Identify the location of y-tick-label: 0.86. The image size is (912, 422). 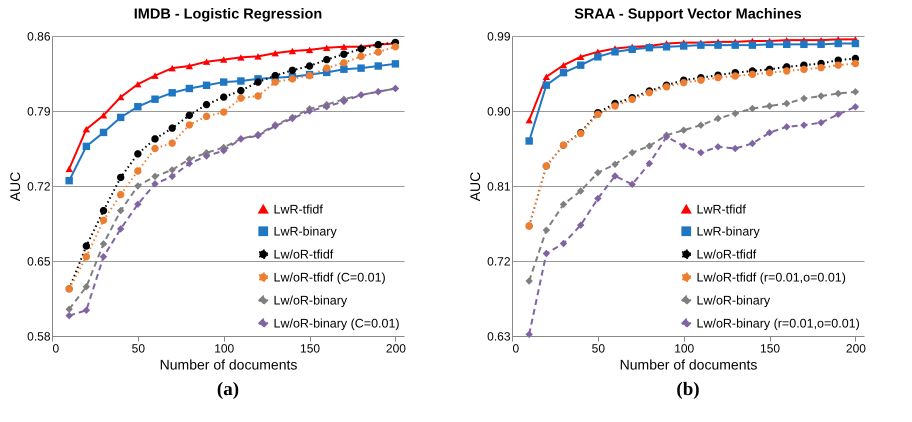
(39, 37).